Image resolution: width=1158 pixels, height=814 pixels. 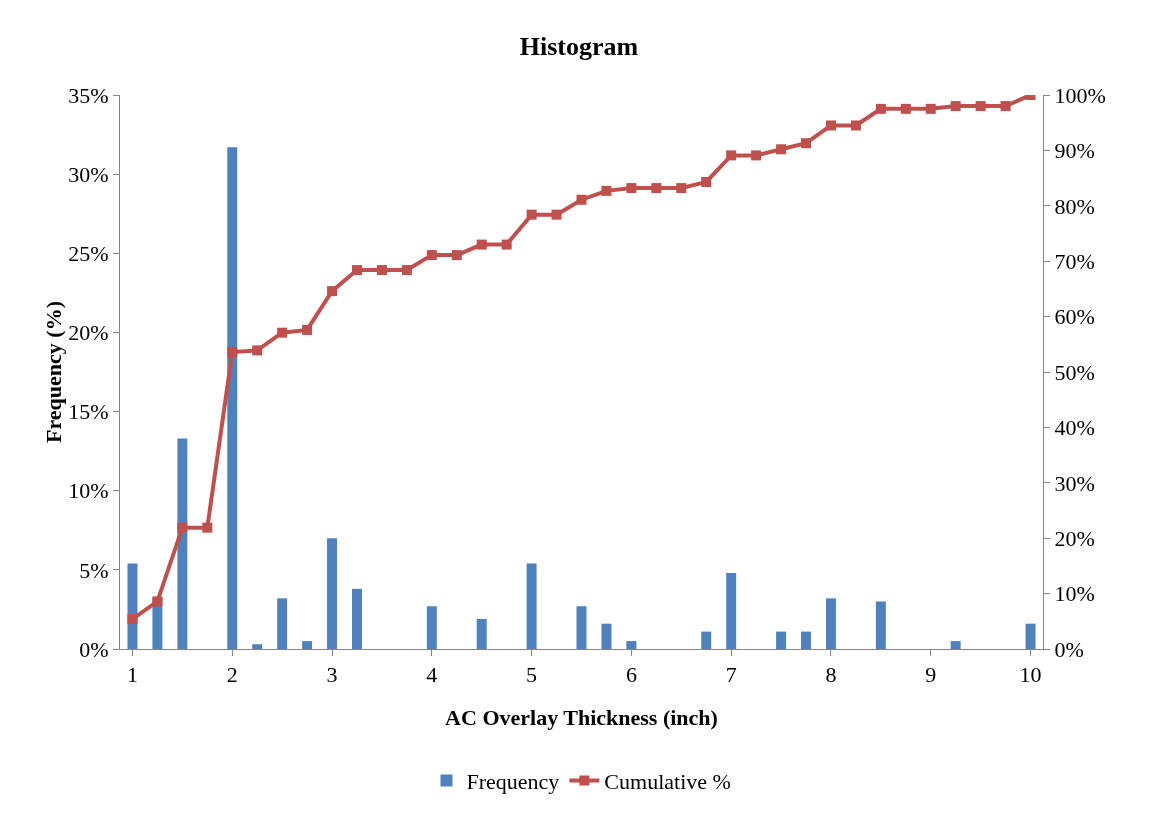 I want to click on y2-tick-label: 100%, so click(x=1080, y=95).